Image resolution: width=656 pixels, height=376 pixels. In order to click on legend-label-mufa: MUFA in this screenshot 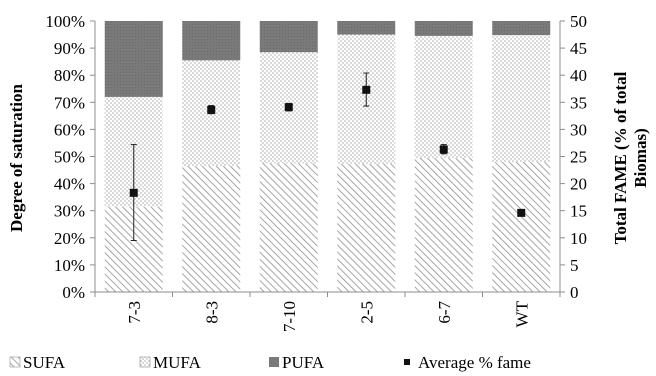, I will do `click(177, 362)`.